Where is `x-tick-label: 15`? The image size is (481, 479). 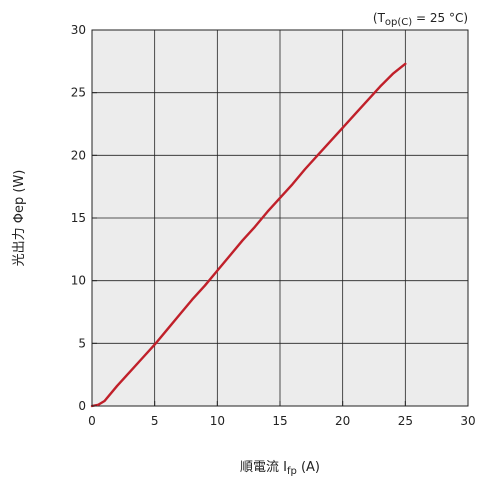 x-tick-label: 15 is located at coordinates (279, 421).